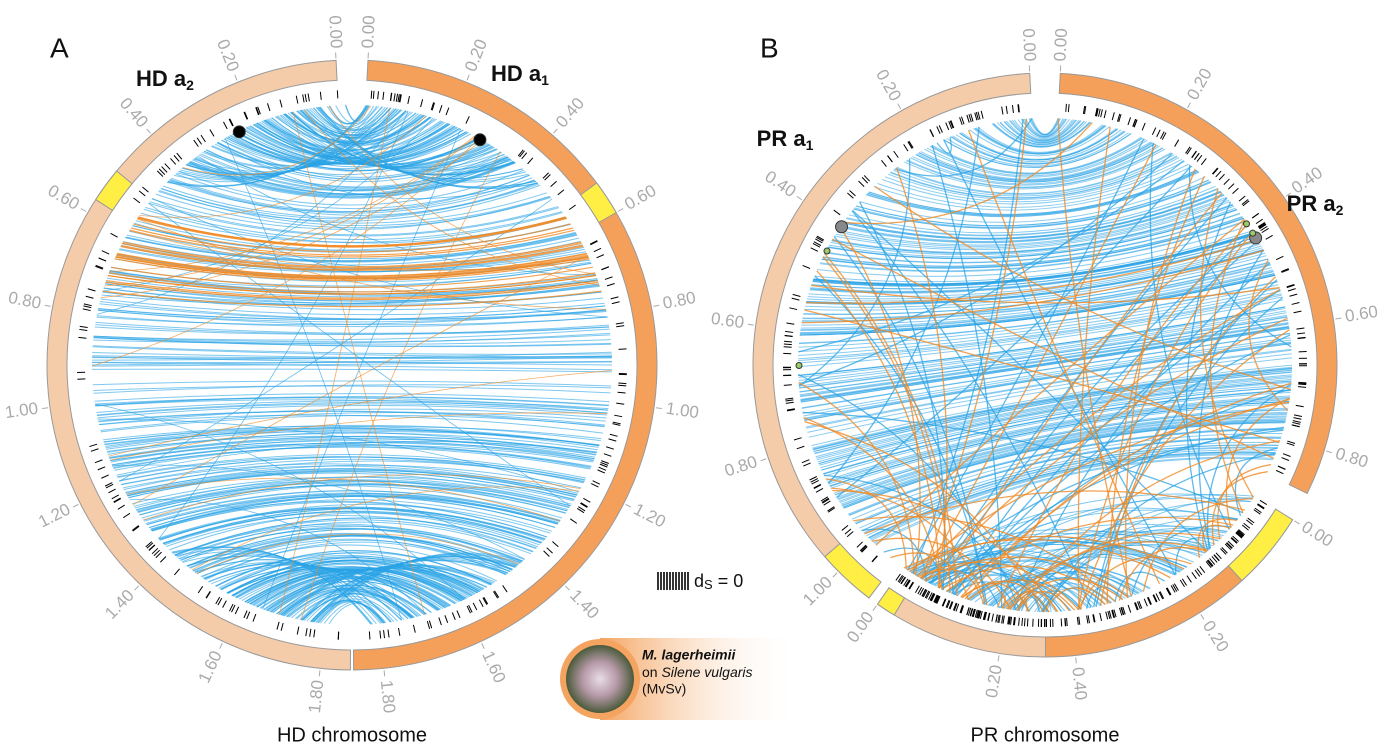 The height and width of the screenshot is (754, 1391). What do you see at coordinates (817, 591) in the screenshot?
I see `tick-label: 1.00` at bounding box center [817, 591].